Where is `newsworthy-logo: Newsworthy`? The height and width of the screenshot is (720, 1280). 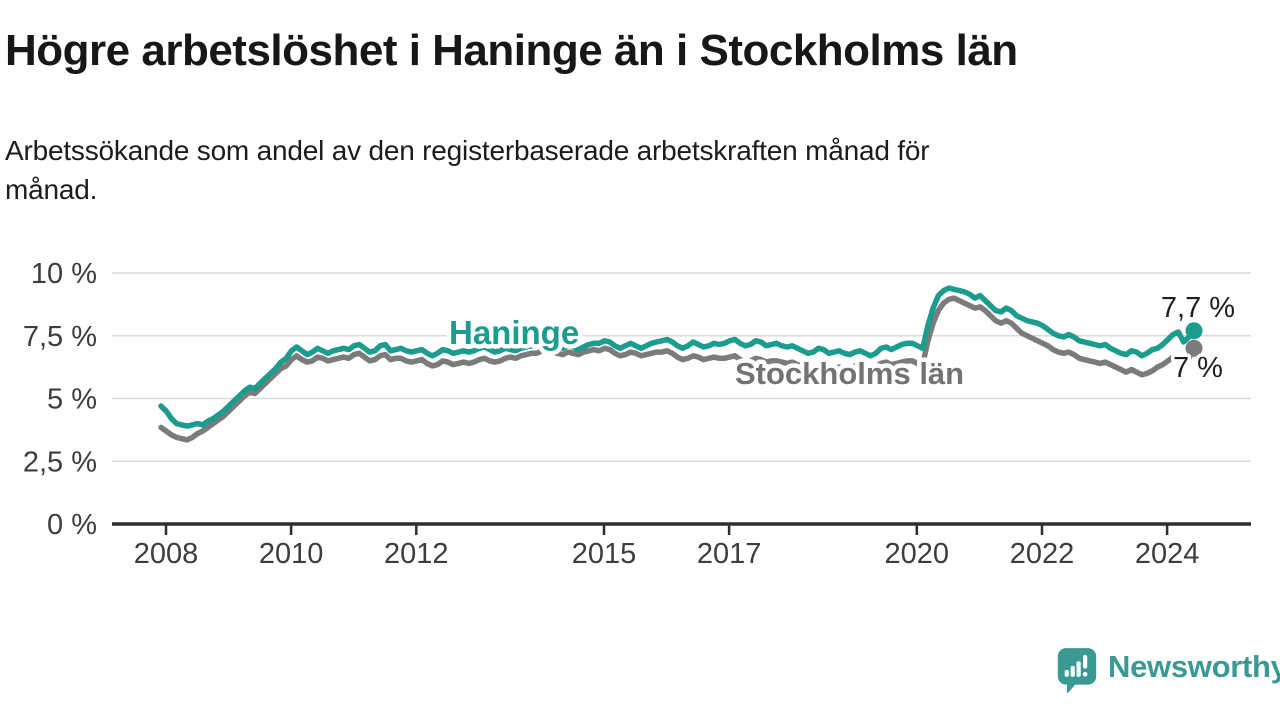 newsworthy-logo: Newsworthy is located at coordinates (1168, 670).